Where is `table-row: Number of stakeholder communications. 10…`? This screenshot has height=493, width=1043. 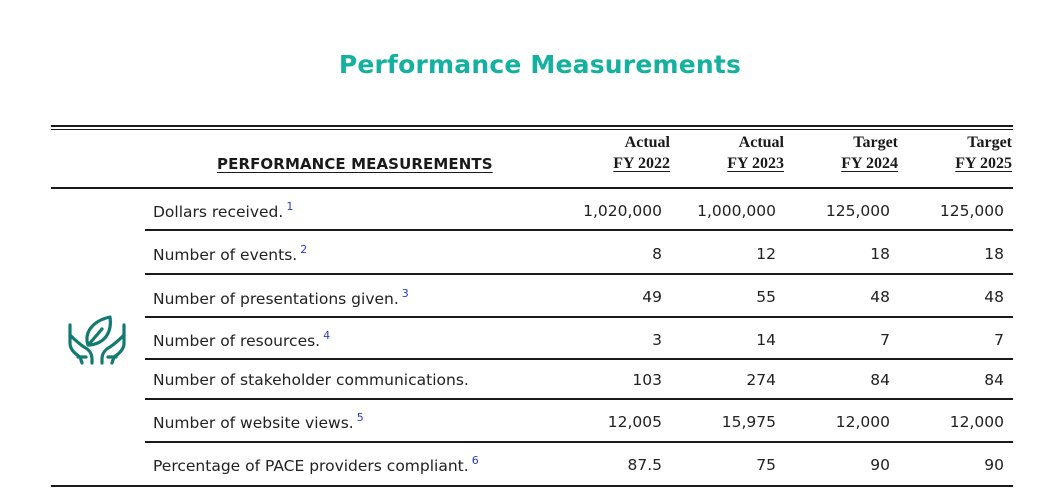 table-row: Number of stakeholder communications. 10… is located at coordinates (579, 380).